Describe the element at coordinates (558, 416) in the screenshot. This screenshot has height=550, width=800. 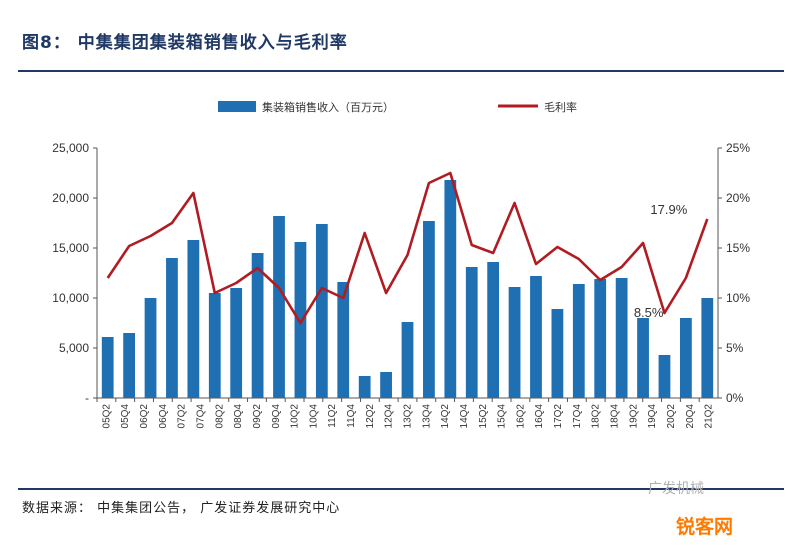
I see `x-tick-label: 17Q2` at that location.